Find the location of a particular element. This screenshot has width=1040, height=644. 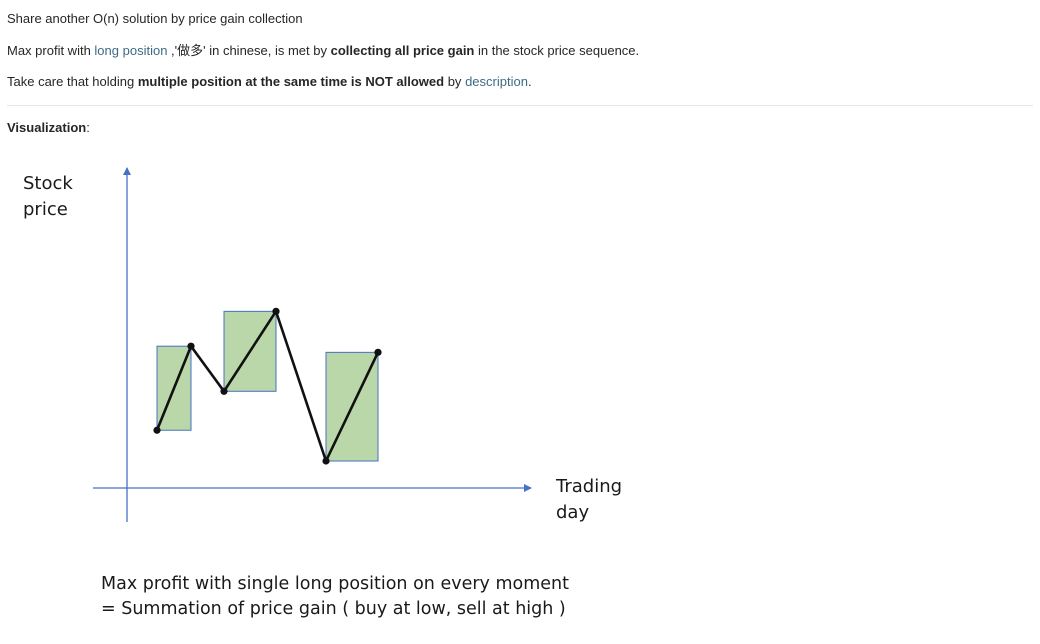

line2-bold: collecting all price gain is located at coordinates (402, 50).